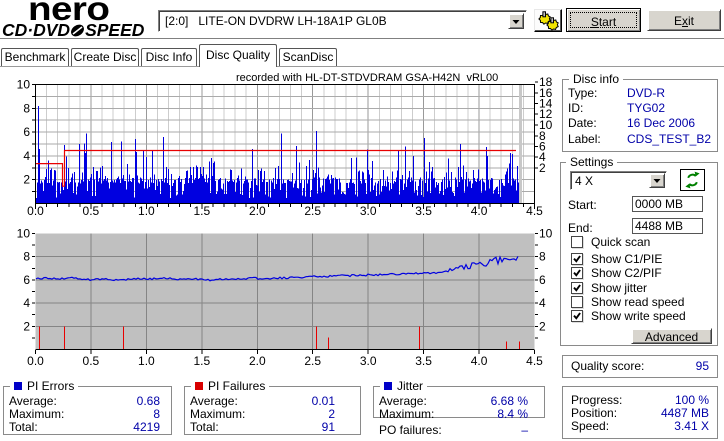 This screenshot has height=441, width=724. Describe the element at coordinates (546, 93) in the screenshot. I see `svg-text: 16` at that location.